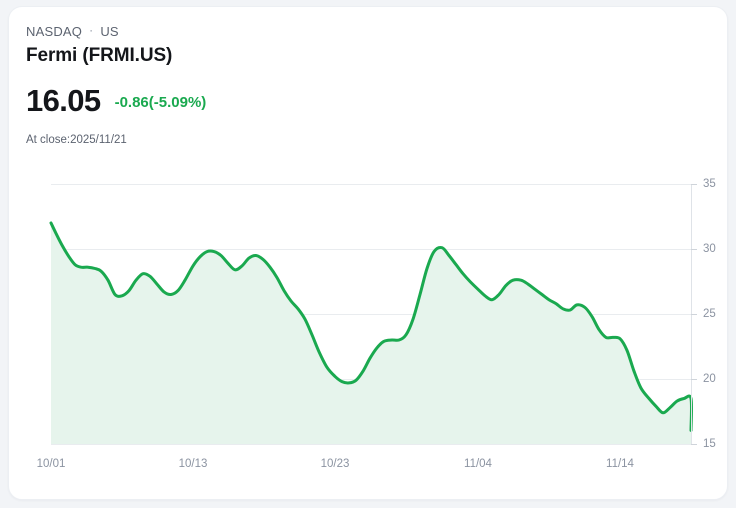  Describe the element at coordinates (368, 31) in the screenshot. I see `exchange-row: NASDAQ · US` at that location.